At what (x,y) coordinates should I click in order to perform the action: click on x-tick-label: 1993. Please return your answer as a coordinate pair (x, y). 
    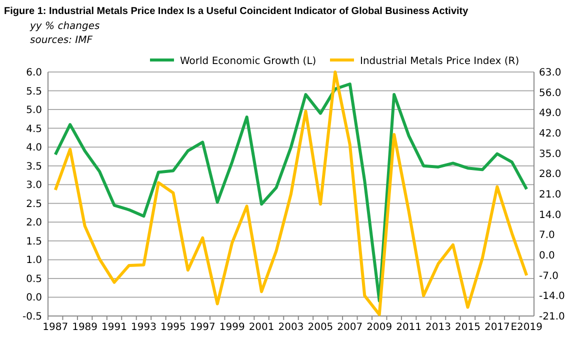
    Looking at the image, I should click on (143, 327).